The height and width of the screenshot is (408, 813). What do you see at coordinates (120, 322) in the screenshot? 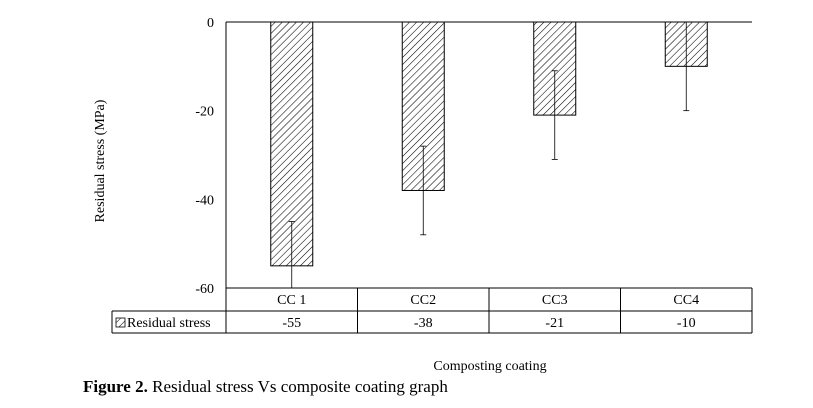
I see `legend-swatch` at bounding box center [120, 322].